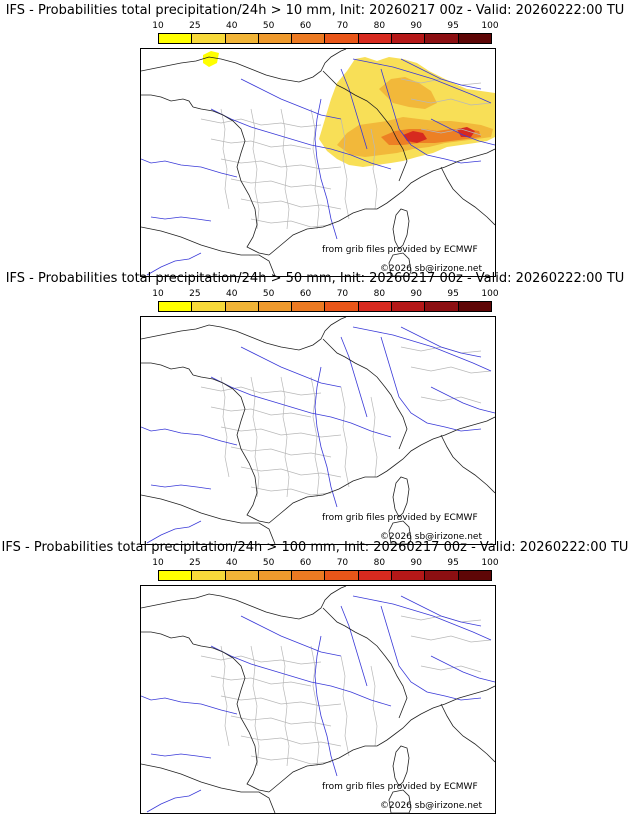 This screenshot has width=630, height=828. Describe the element at coordinates (379, 563) in the screenshot. I see `colorbar-tick-label: 80` at that location.